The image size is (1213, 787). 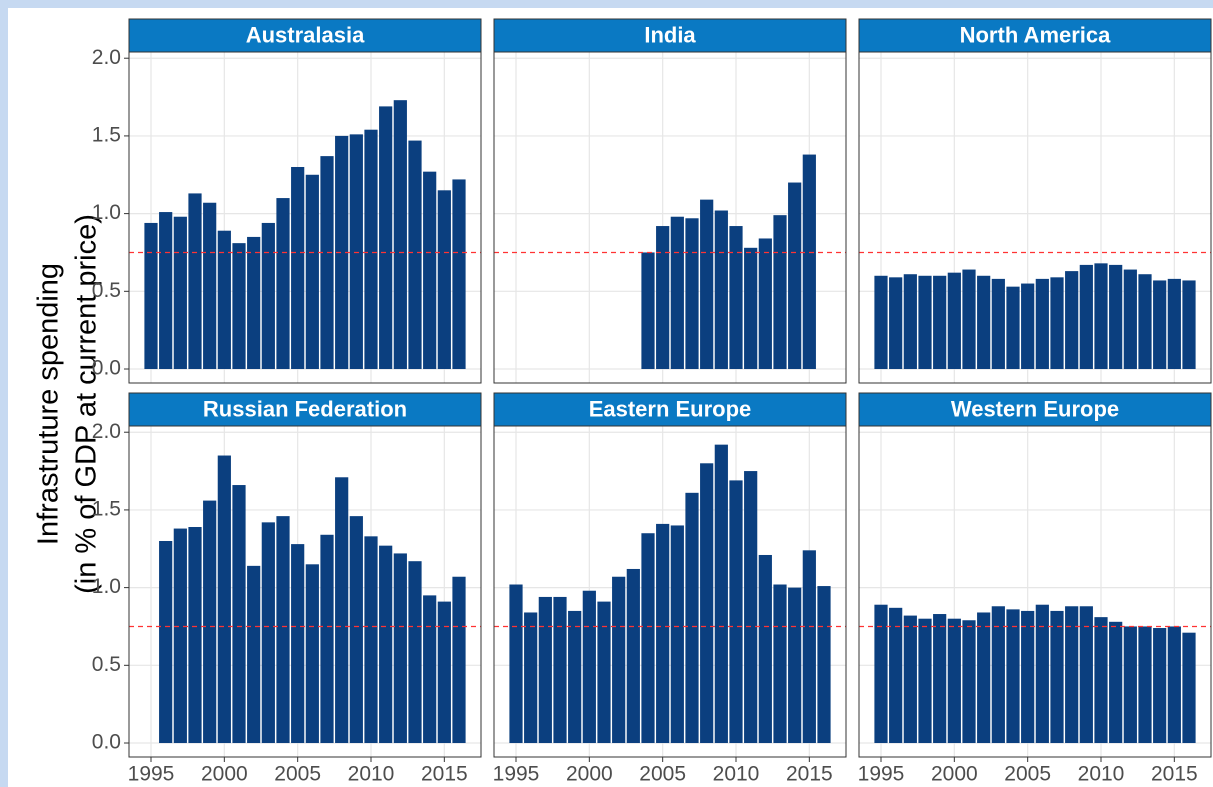 I want to click on facet-title: North America, so click(x=1036, y=34).